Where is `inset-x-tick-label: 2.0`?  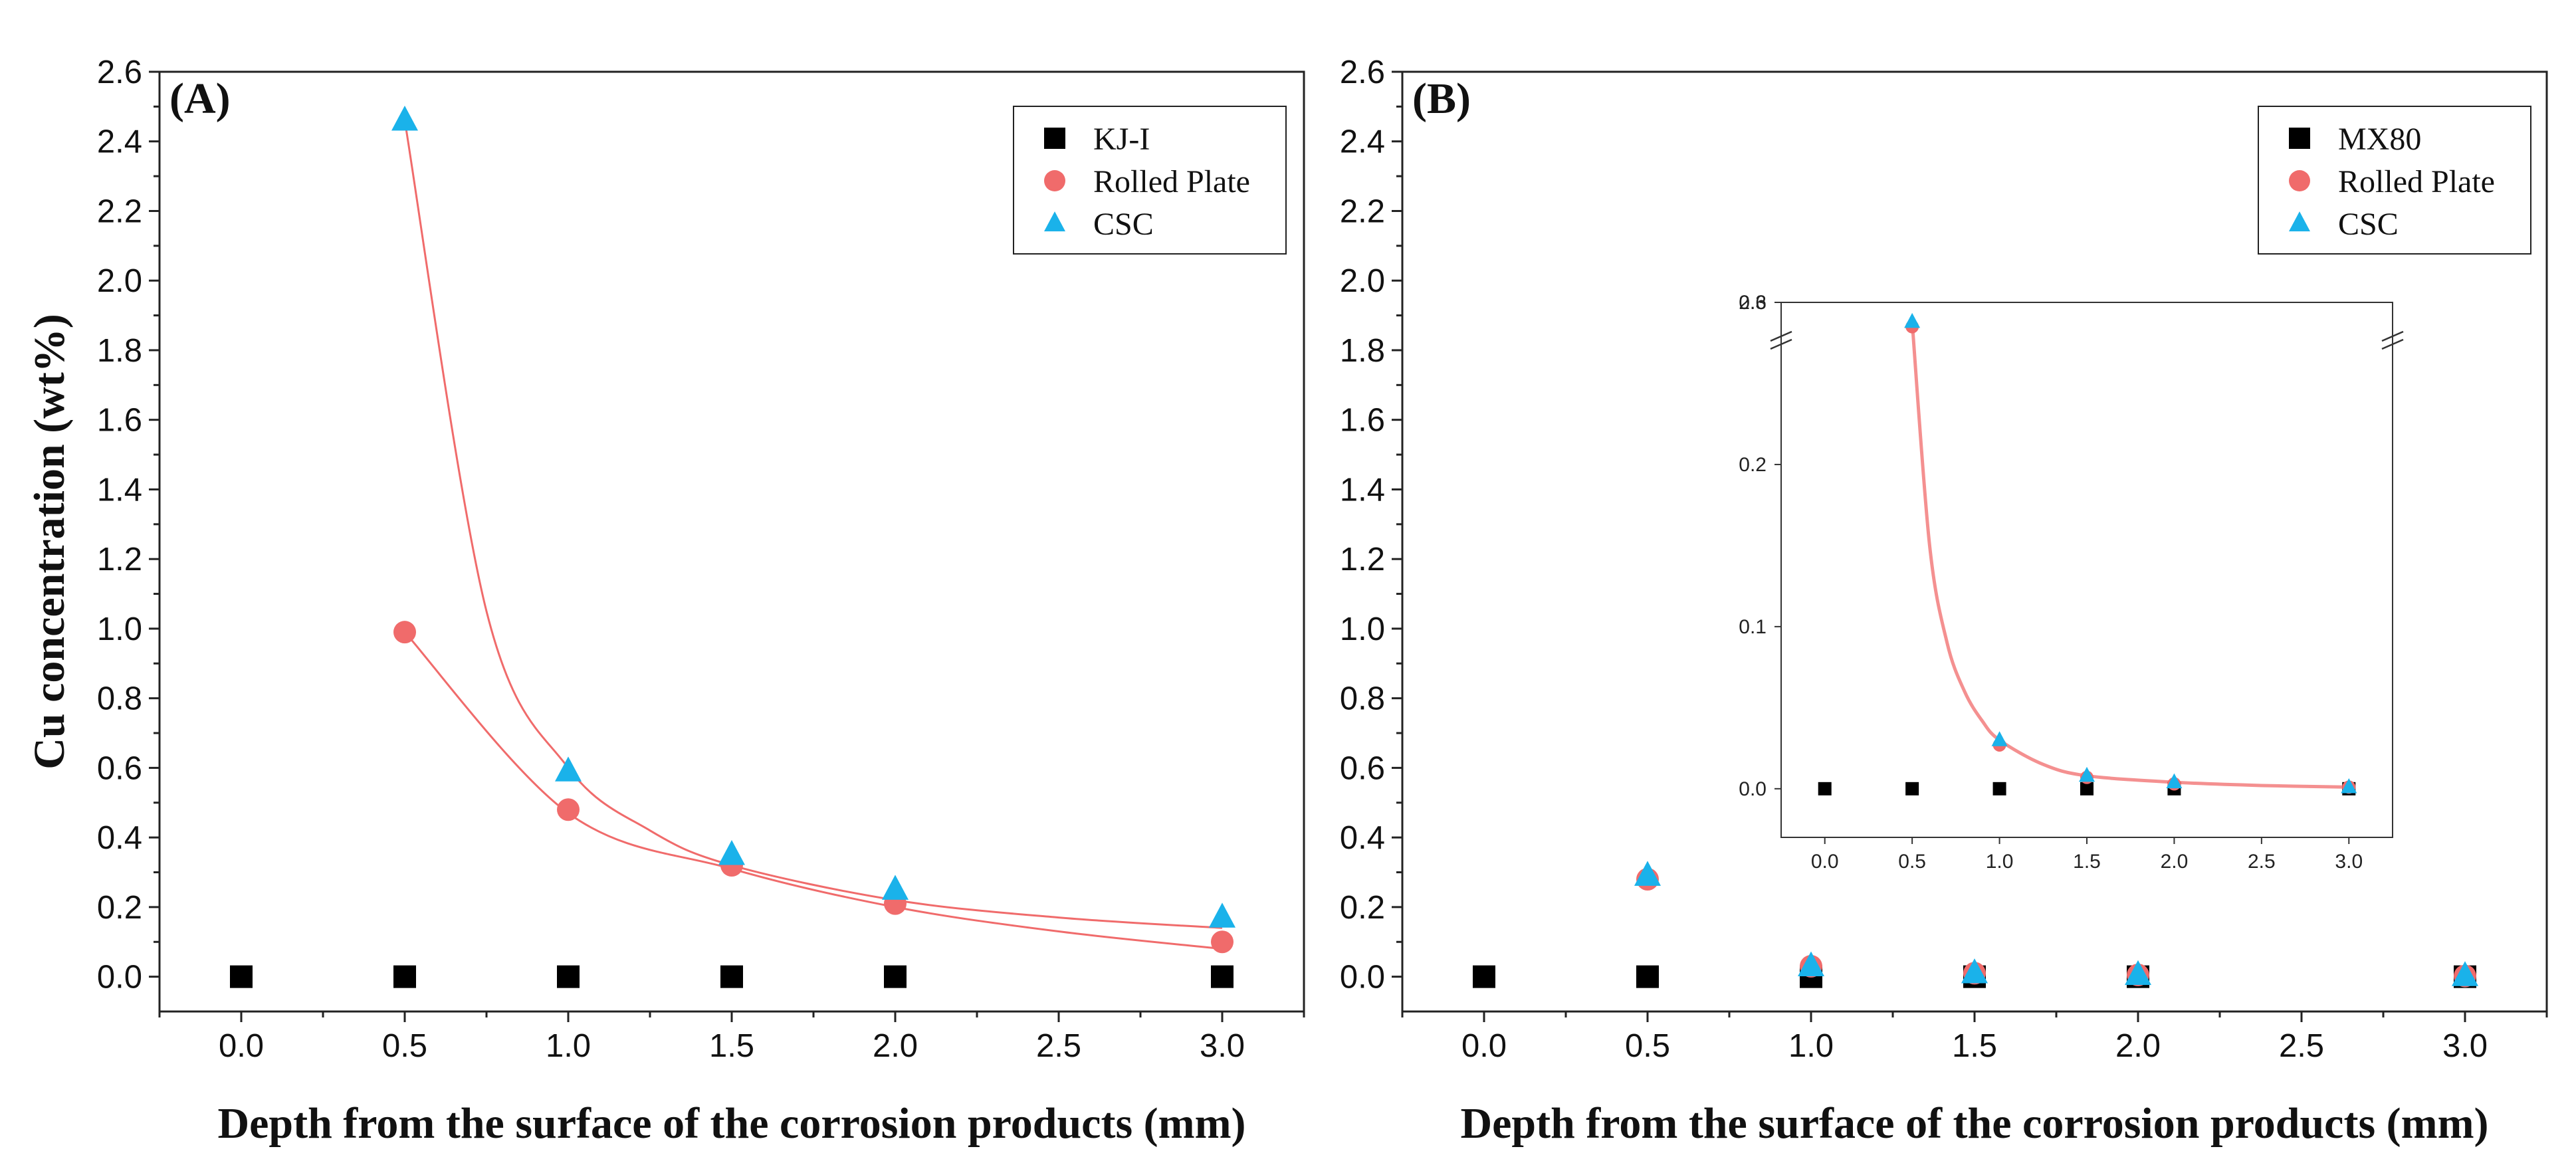 inset-x-tick-label: 2.0 is located at coordinates (2175, 862).